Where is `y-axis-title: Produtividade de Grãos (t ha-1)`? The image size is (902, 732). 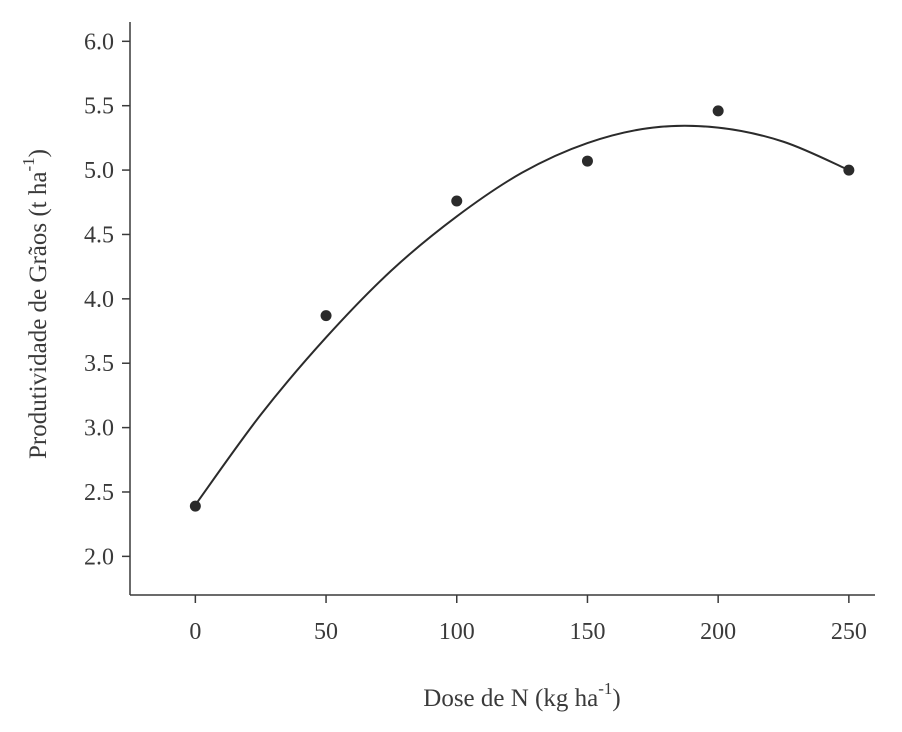
y-axis-title: Produtividade de Grãos (t ha-1) is located at coordinates (35, 304).